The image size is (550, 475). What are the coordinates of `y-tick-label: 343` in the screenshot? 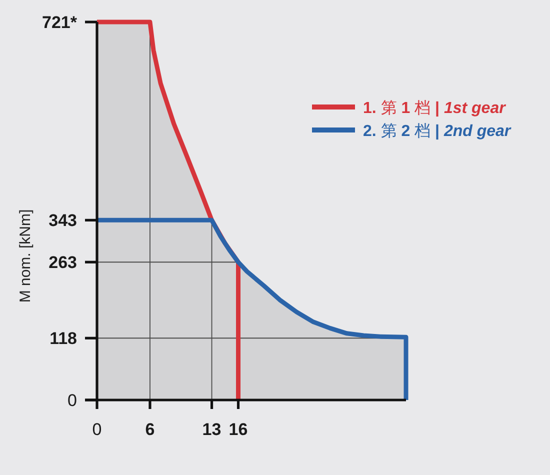 It's located at (62, 220).